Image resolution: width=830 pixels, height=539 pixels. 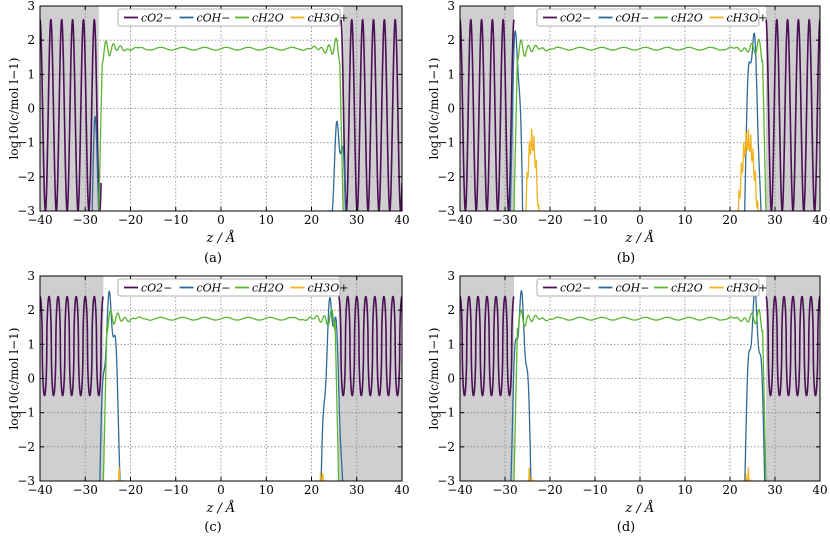 I want to click on panel-caption: (d), so click(x=626, y=527).